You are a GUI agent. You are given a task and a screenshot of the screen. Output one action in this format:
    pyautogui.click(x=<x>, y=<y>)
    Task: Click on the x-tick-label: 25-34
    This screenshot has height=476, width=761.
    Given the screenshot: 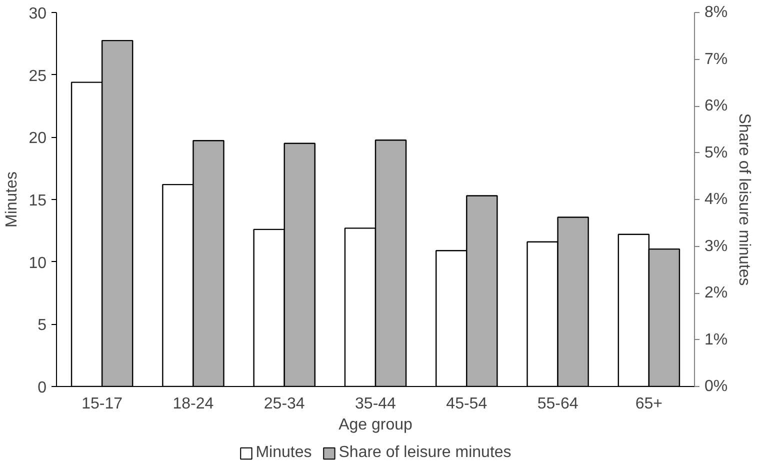 What is the action you would take?
    pyautogui.click(x=284, y=404)
    